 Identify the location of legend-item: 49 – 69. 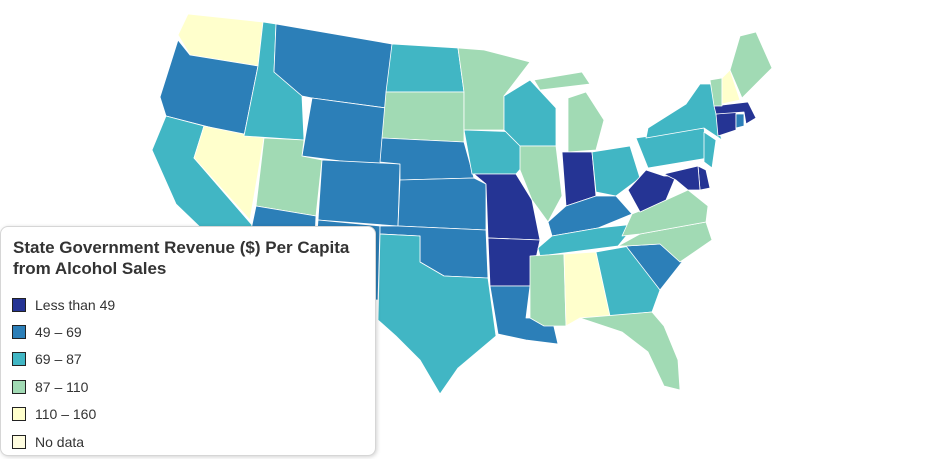
(63, 331).